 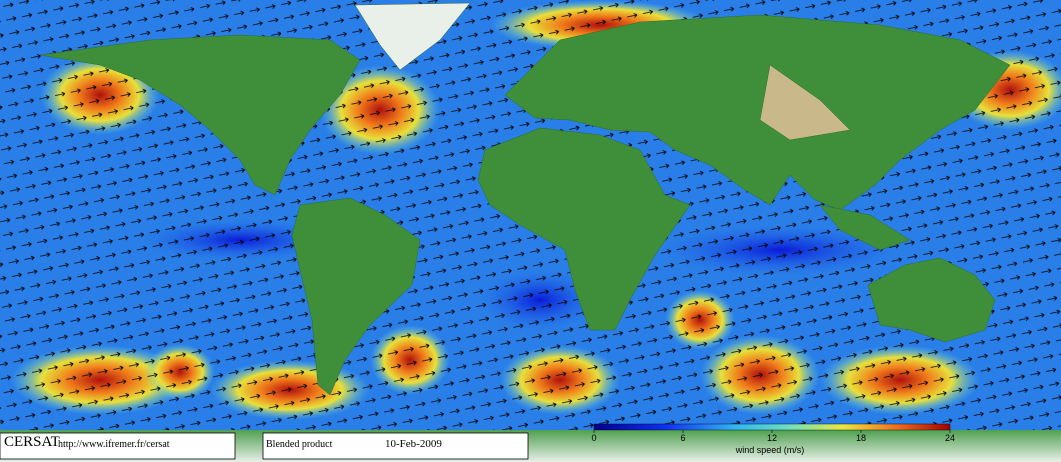 I want to click on colorbar-tick-label: 12, so click(x=772, y=438).